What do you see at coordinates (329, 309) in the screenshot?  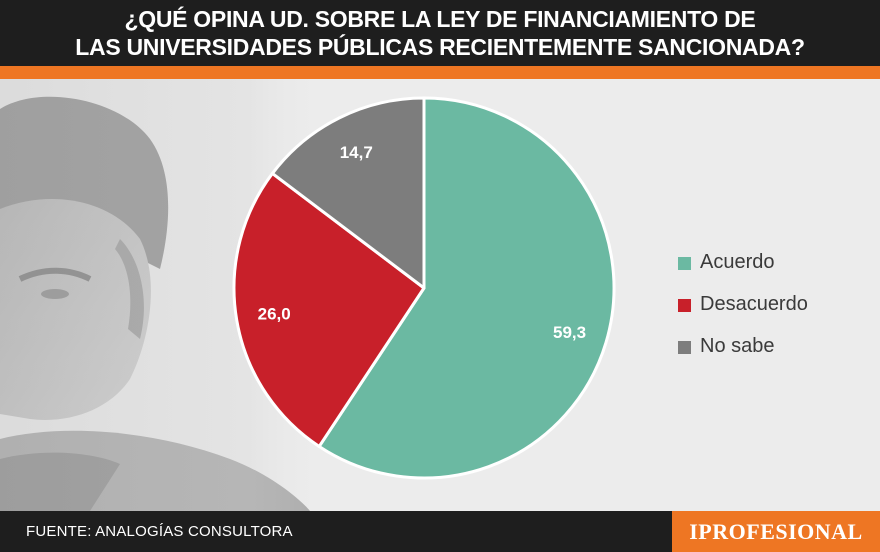 I see `pie-slice-desacuerdo` at bounding box center [329, 309].